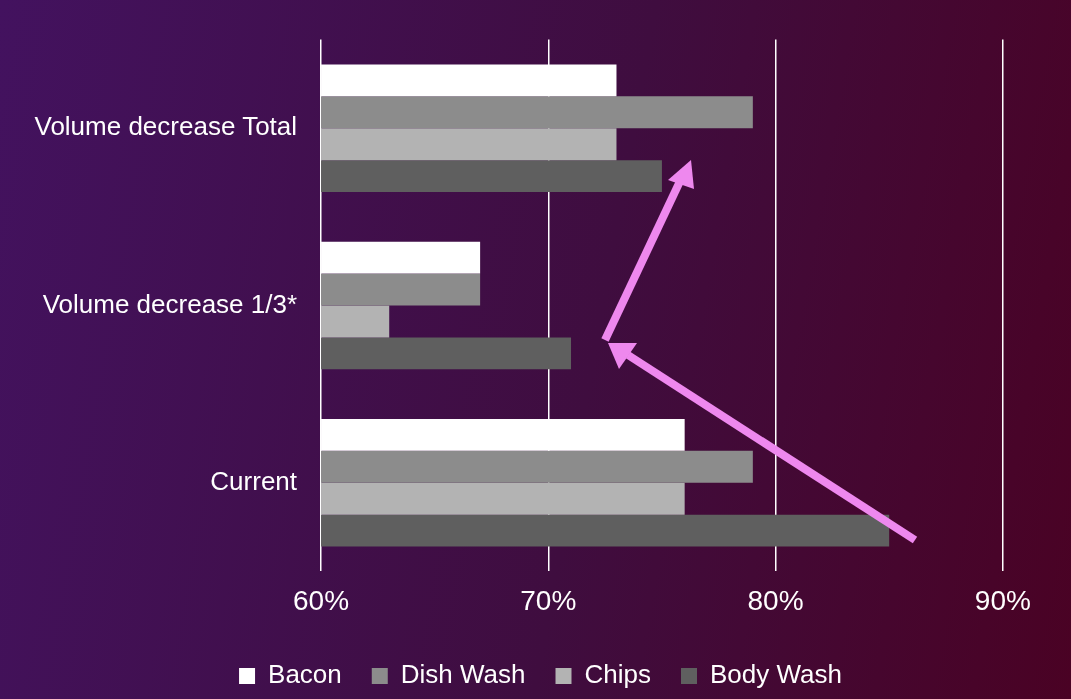 Image resolution: width=1071 pixels, height=699 pixels. I want to click on legend-label: Dish Wash, so click(463, 674).